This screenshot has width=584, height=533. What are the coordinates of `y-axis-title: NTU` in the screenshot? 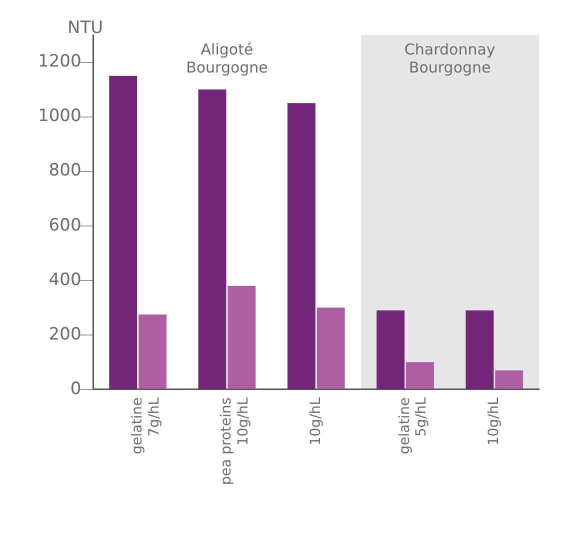 It's located at (85, 28).